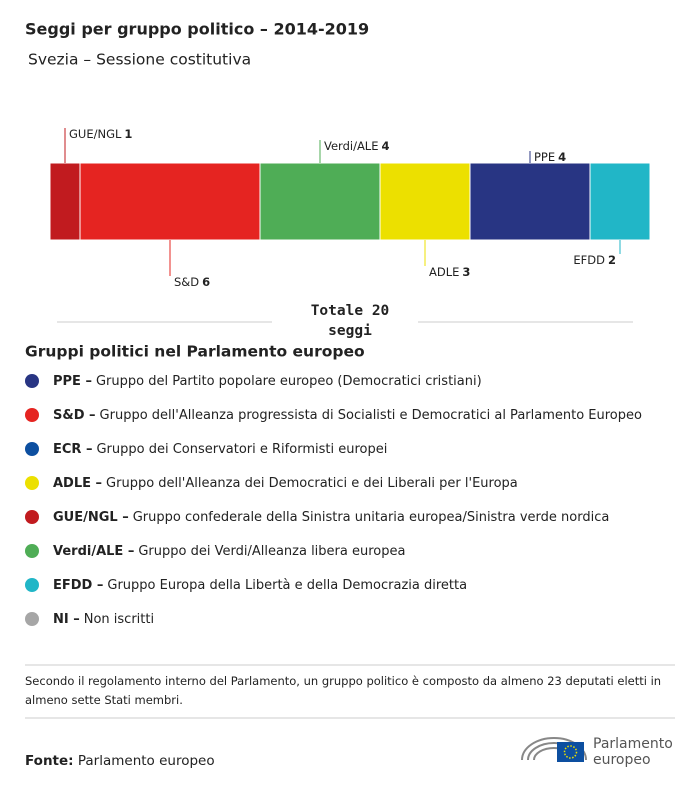 The width and height of the screenshot is (700, 786). I want to click on total-value: 20, so click(380, 311).